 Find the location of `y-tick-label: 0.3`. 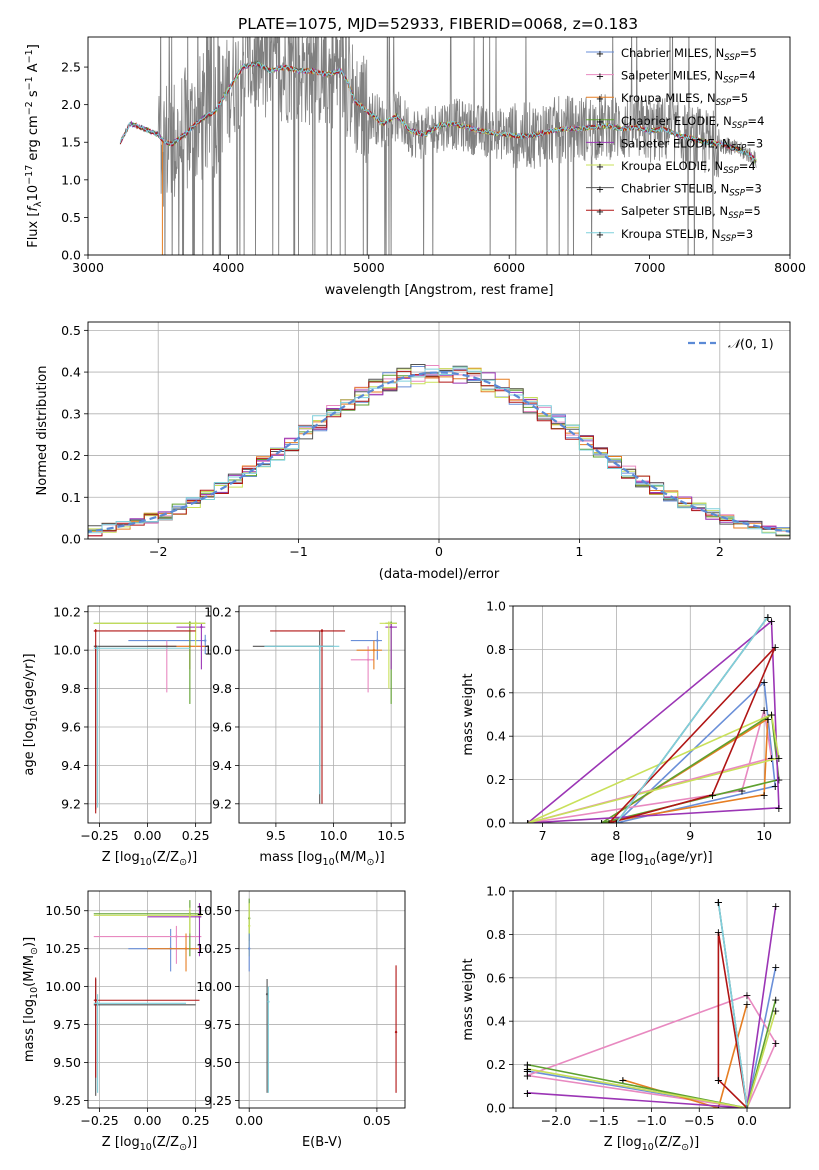

y-tick-label: 0.3 is located at coordinates (71, 413).